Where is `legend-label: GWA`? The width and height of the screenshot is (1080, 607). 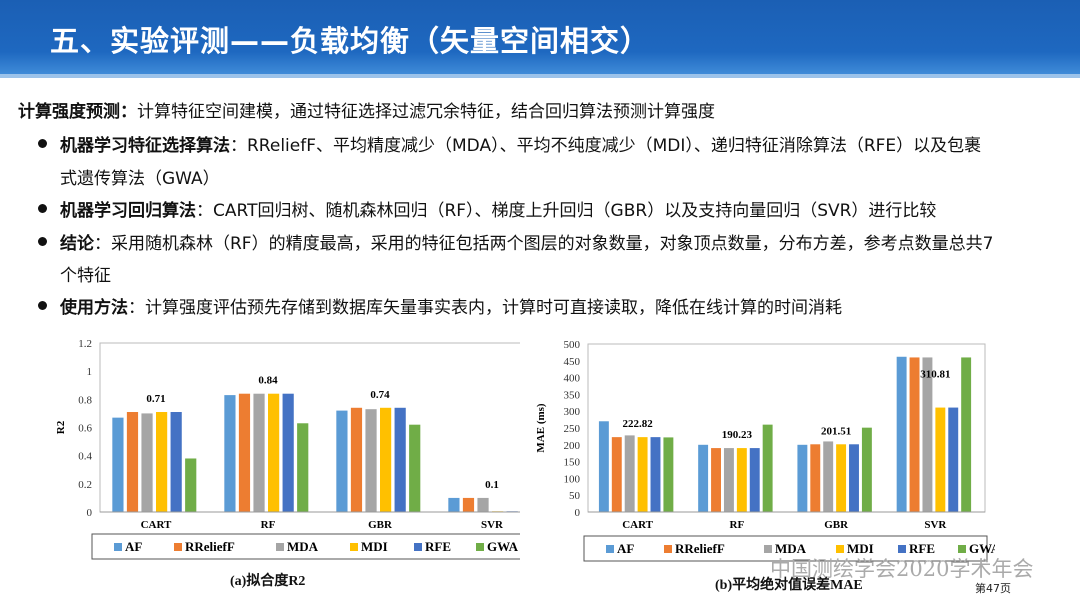
legend-label: GWA is located at coordinates (503, 546).